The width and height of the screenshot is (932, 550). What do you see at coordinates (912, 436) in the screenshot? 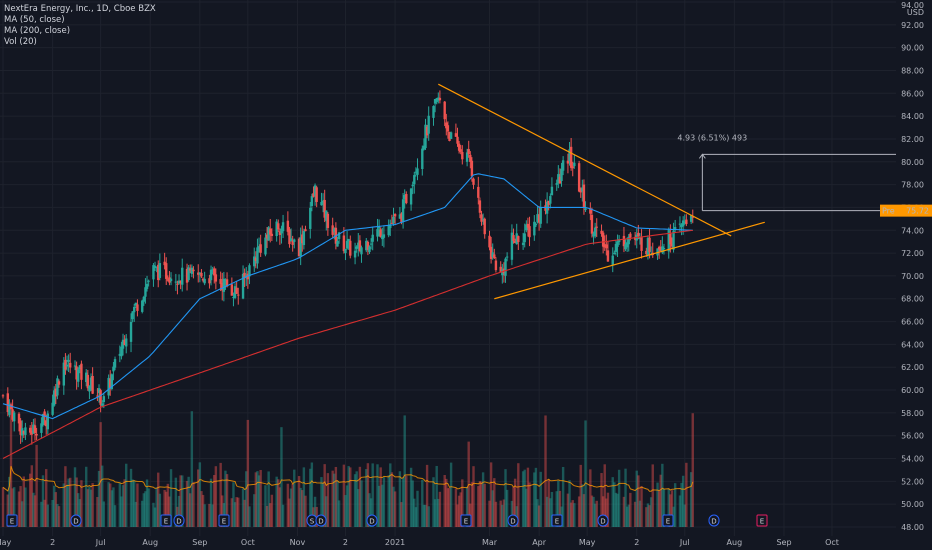
I see `price-axis-label: 56.00` at bounding box center [912, 436].